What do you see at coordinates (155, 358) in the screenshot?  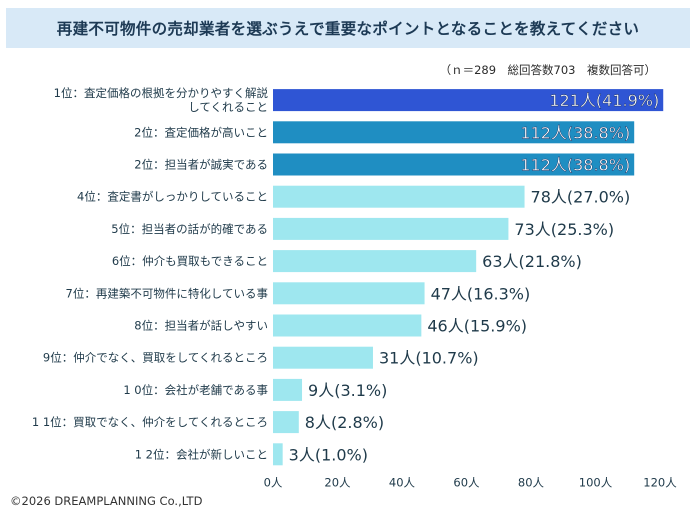 I see `category-label-9: 9位：仲介でなく、買取をしてくれるところ` at bounding box center [155, 358].